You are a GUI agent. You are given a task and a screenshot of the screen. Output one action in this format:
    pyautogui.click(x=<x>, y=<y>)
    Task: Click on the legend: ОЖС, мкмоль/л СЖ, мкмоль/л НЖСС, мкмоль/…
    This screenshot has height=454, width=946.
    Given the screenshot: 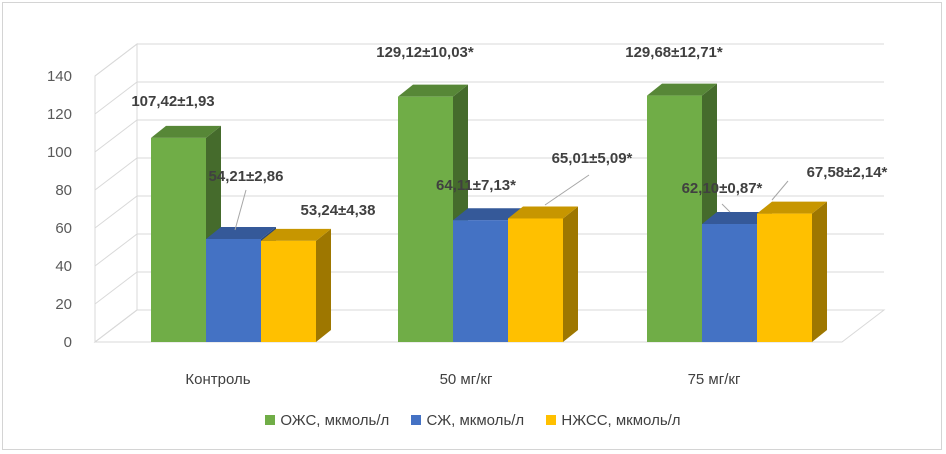 What is the action you would take?
    pyautogui.click(x=473, y=420)
    